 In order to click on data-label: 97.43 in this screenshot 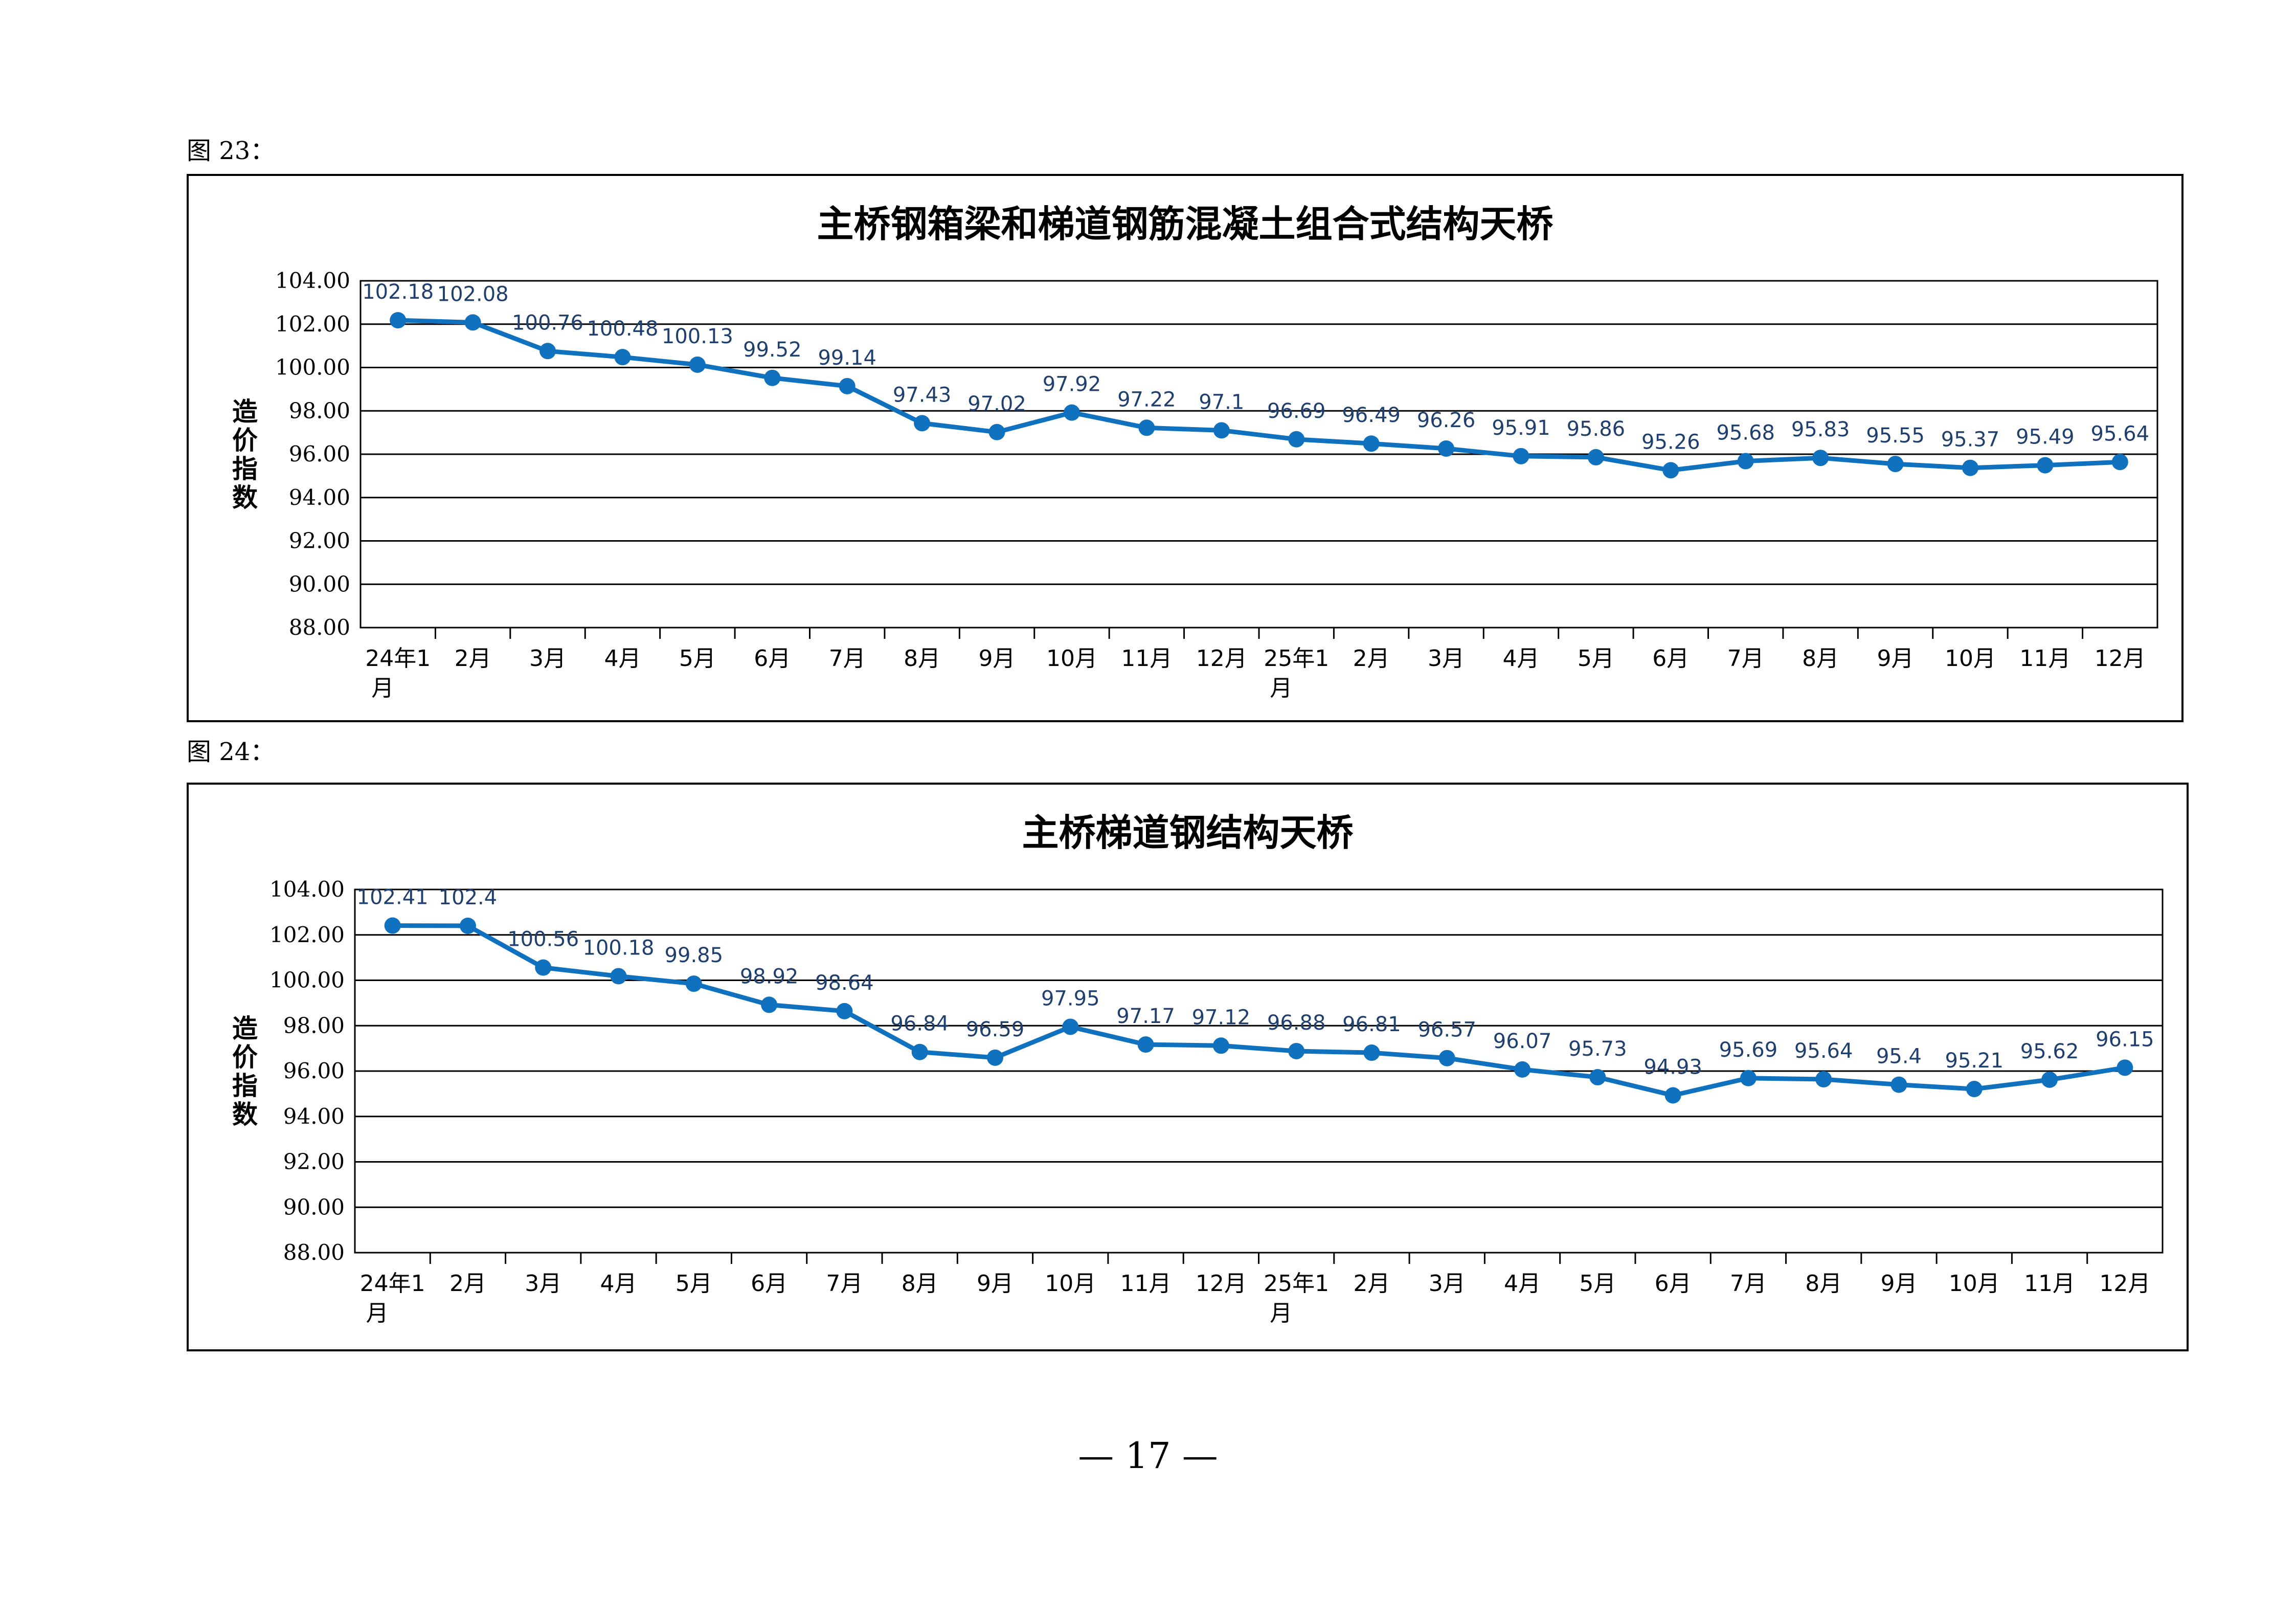, I will do `click(923, 395)`.